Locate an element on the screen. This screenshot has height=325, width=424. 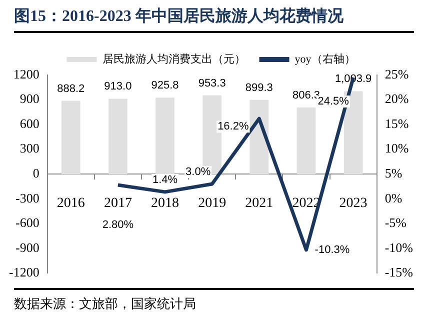
x-tick-label: 2019 is located at coordinates (212, 204).